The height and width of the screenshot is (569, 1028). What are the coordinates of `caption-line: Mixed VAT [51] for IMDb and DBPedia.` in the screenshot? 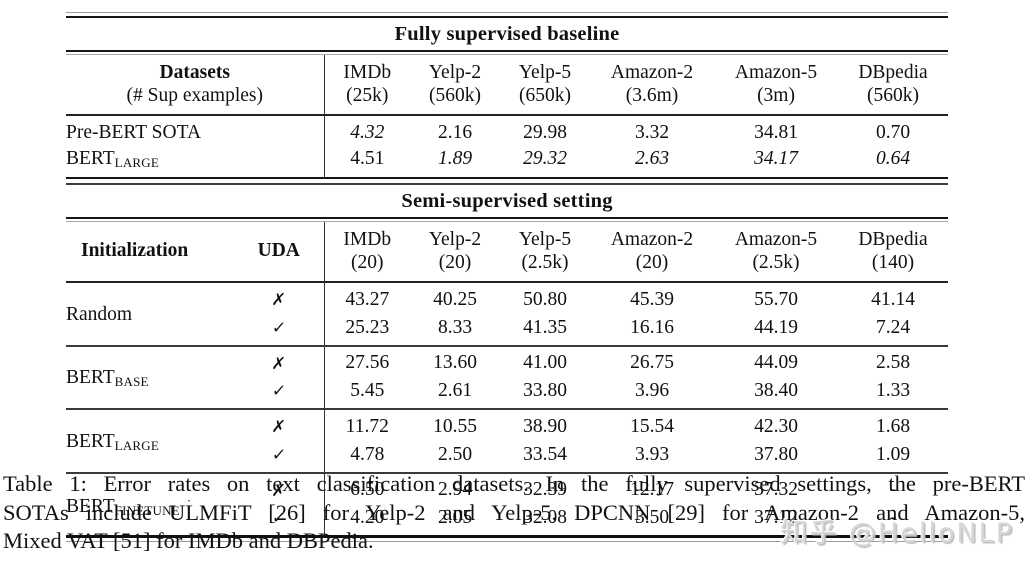 It's located at (188, 540).